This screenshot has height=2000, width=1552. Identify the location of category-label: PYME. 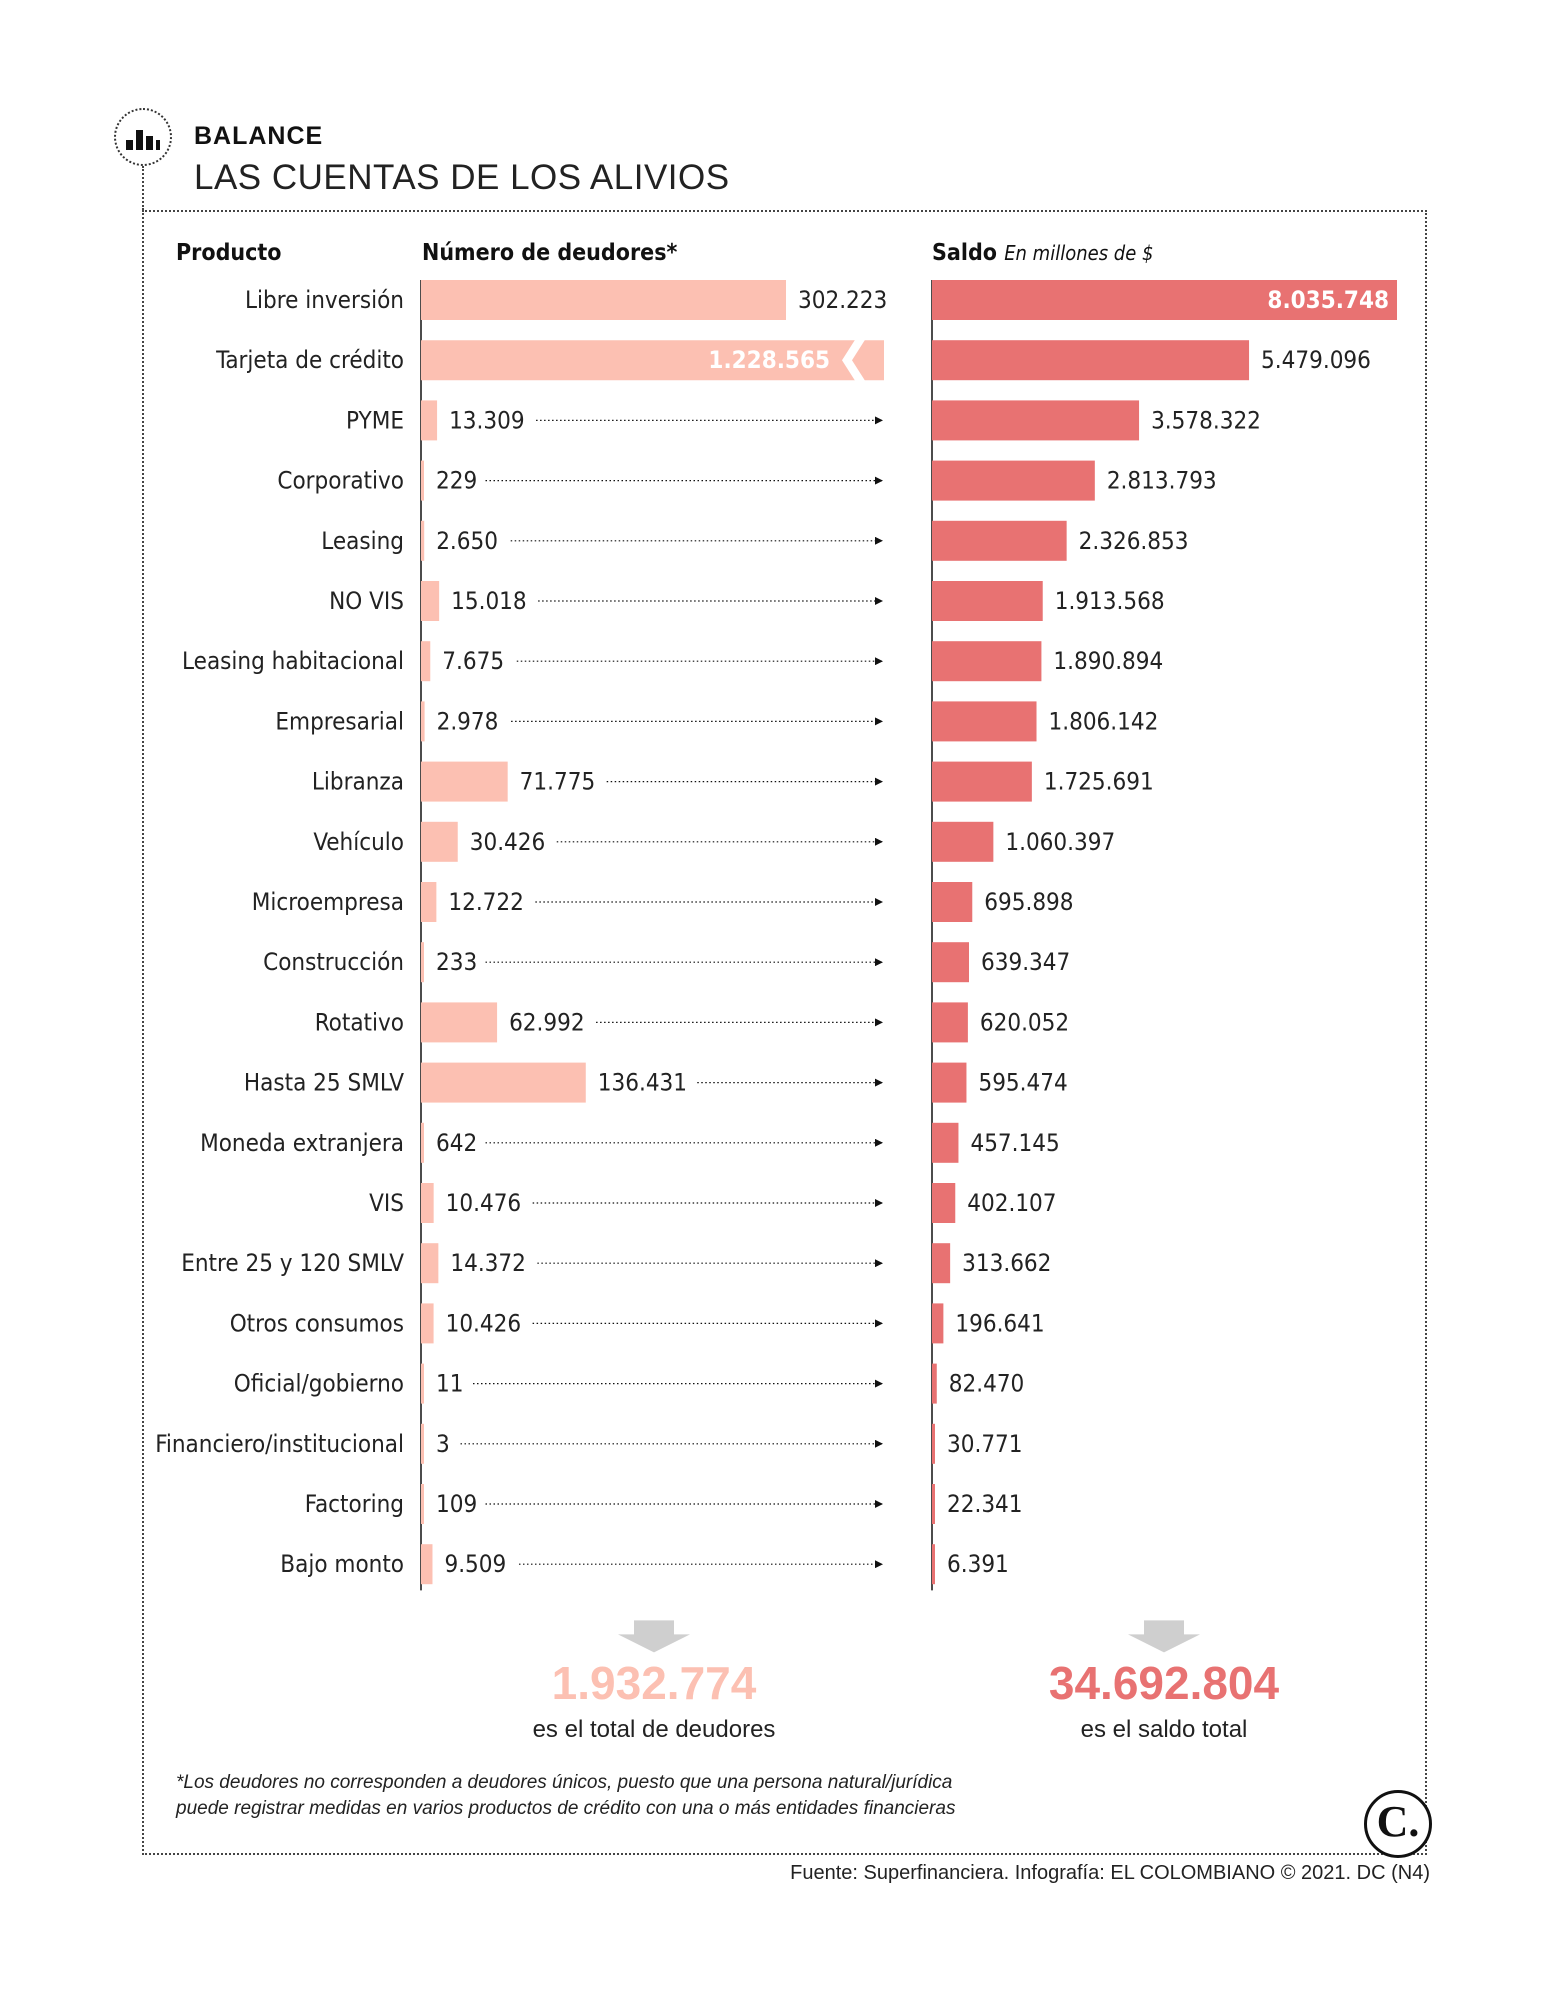
(375, 420).